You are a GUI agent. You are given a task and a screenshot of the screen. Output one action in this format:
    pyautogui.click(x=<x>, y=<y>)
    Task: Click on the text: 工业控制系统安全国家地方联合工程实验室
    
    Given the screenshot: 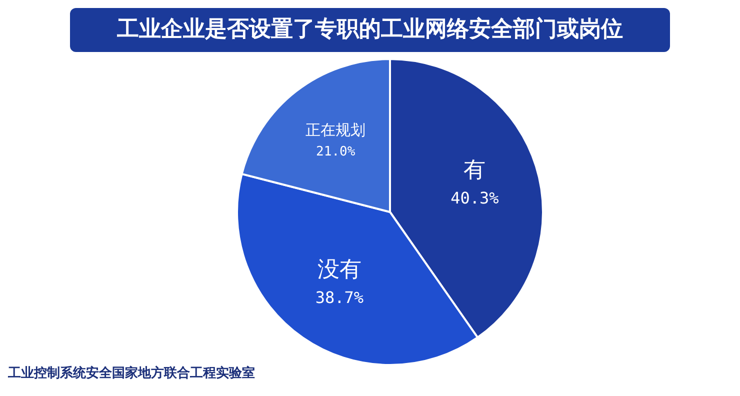 What is the action you would take?
    pyautogui.click(x=131, y=373)
    